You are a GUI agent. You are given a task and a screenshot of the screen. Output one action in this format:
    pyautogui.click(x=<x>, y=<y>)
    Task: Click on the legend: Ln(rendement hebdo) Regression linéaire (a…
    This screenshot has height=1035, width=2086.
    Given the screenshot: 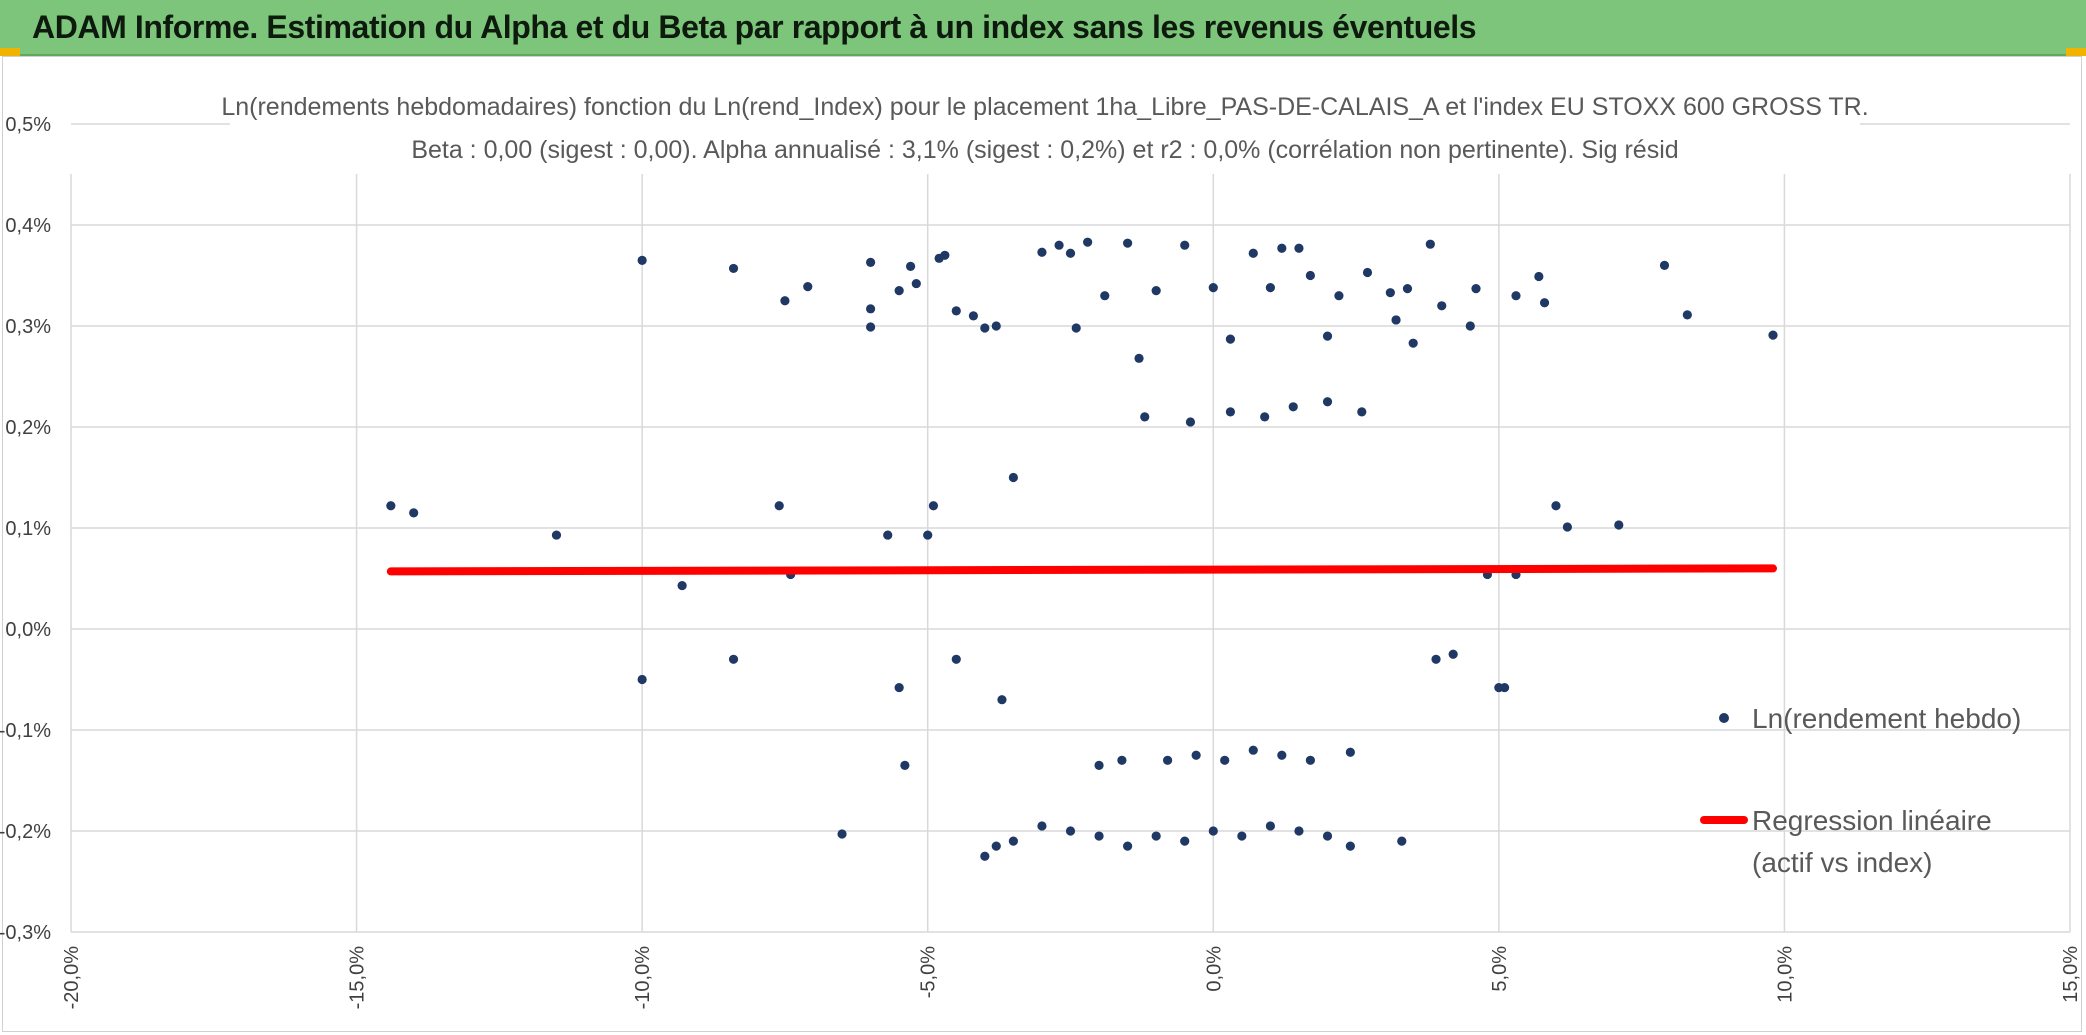 What is the action you would take?
    pyautogui.click(x=1860, y=790)
    